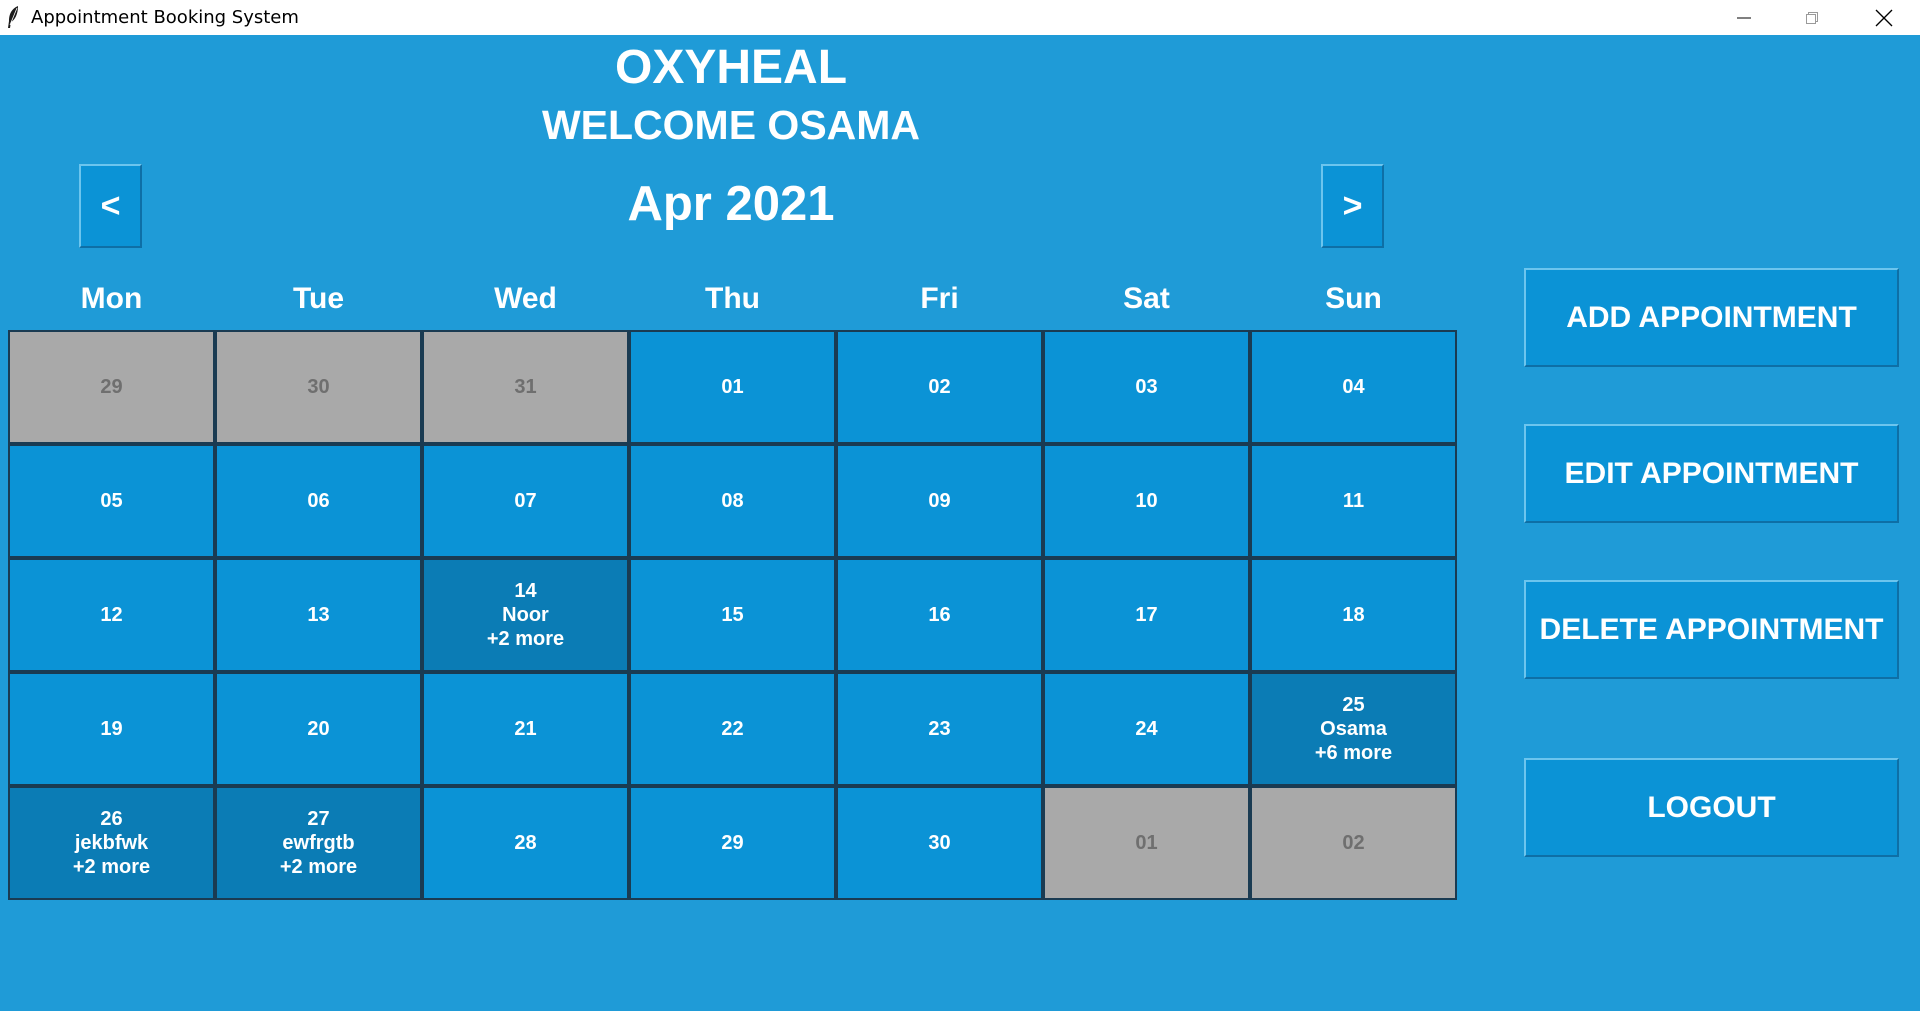 The height and width of the screenshot is (1011, 1920). I want to click on day-number: 24, so click(1146, 729).